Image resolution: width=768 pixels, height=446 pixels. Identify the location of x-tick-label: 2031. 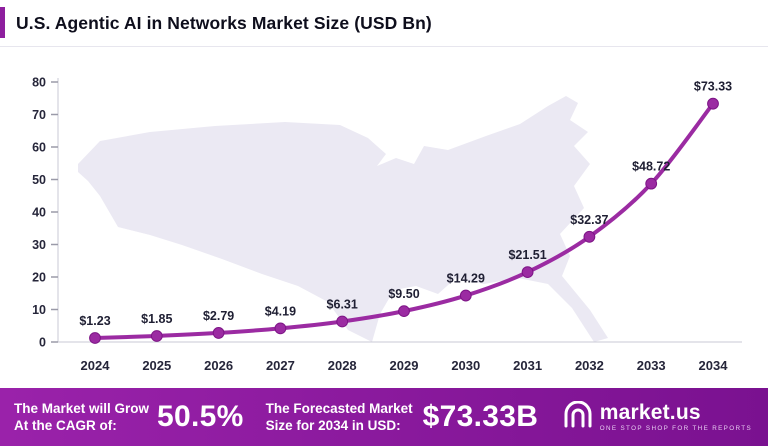
(527, 365).